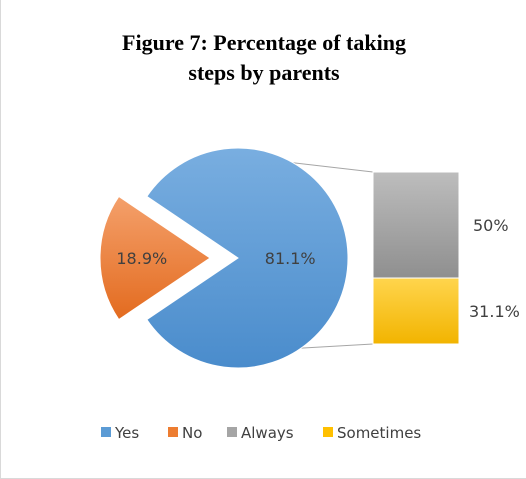 Image resolution: width=526 pixels, height=479 pixels. What do you see at coordinates (328, 432) in the screenshot?
I see `legend-swatch-sometimes` at bounding box center [328, 432].